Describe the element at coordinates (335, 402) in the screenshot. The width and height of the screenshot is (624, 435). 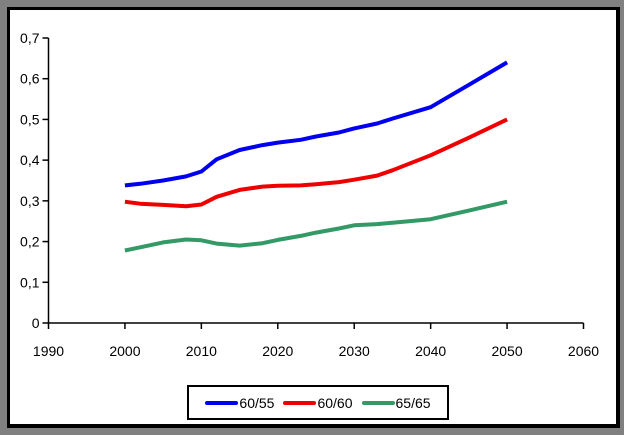
I see `legend-label-60-60: 60/60` at that location.